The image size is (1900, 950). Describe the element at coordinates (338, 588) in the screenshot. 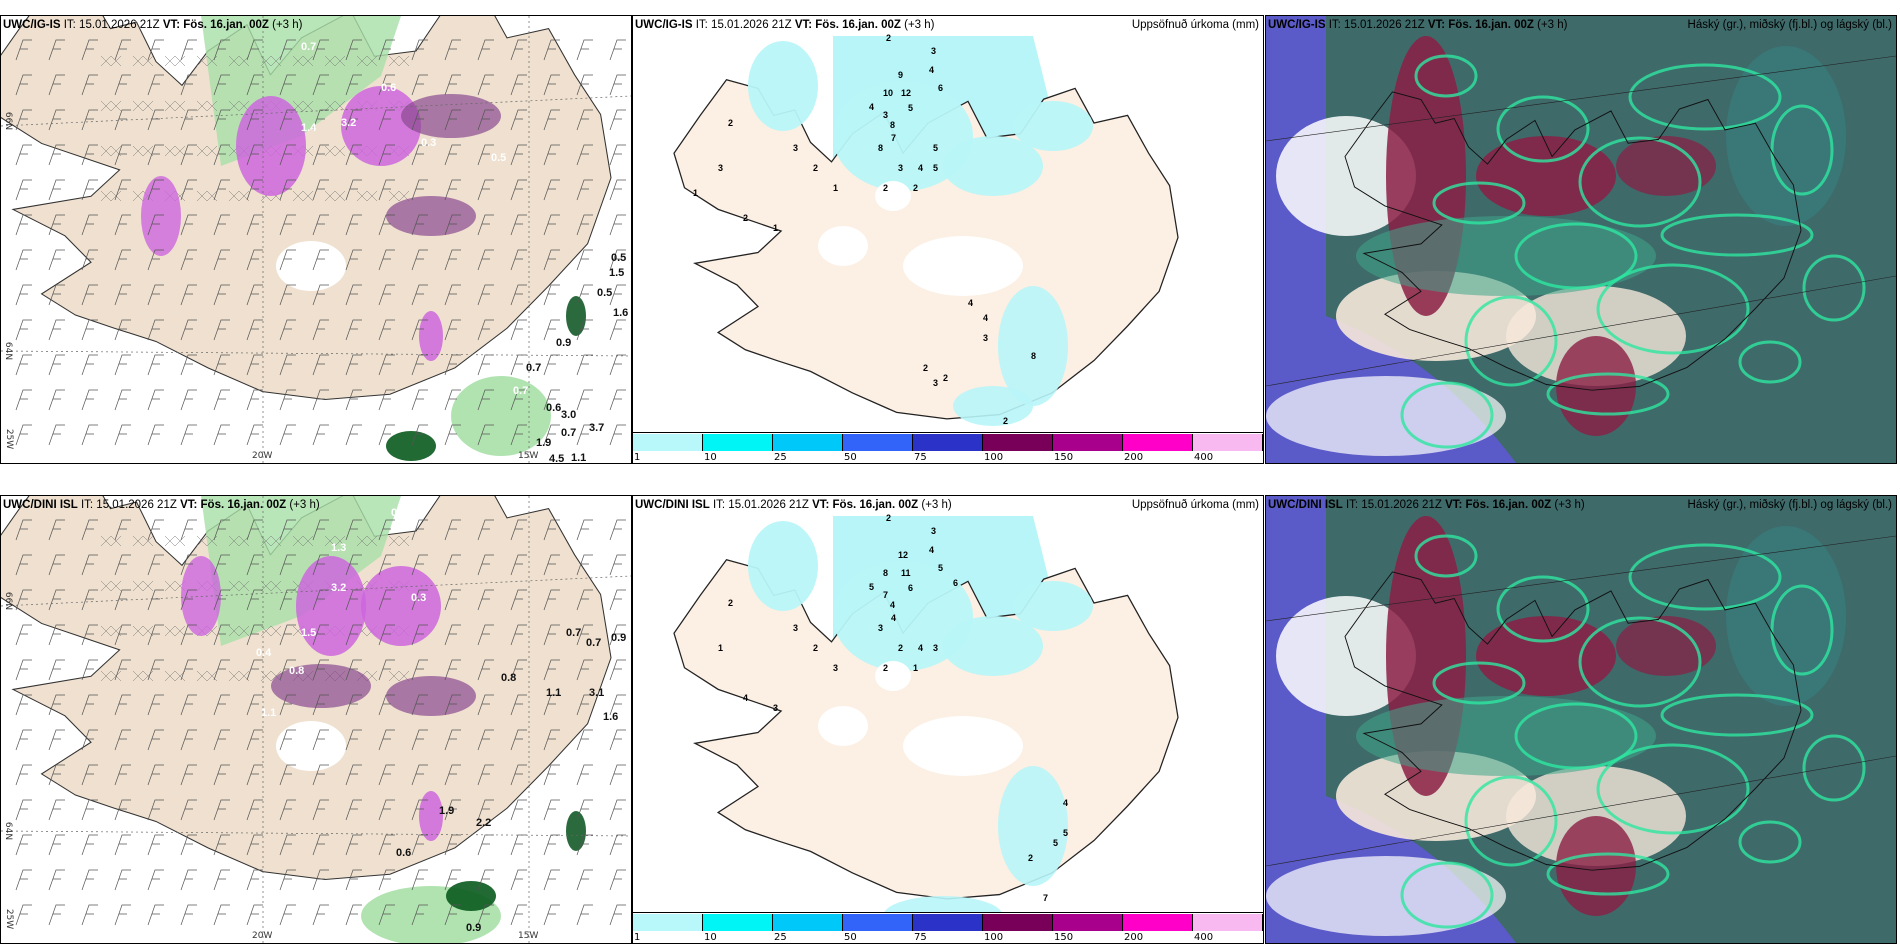

I see `precip-value-label: 3.2` at that location.